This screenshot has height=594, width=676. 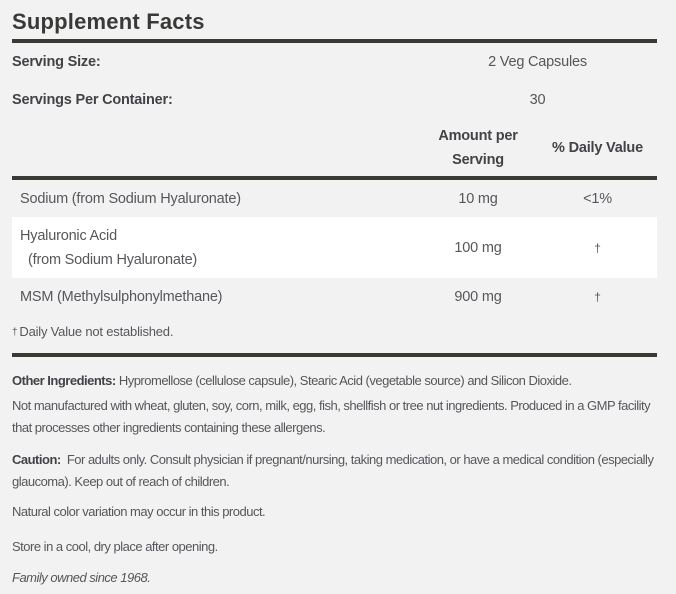 What do you see at coordinates (64, 380) in the screenshot?
I see `other-ingredients-lead: Other Ingredients:` at bounding box center [64, 380].